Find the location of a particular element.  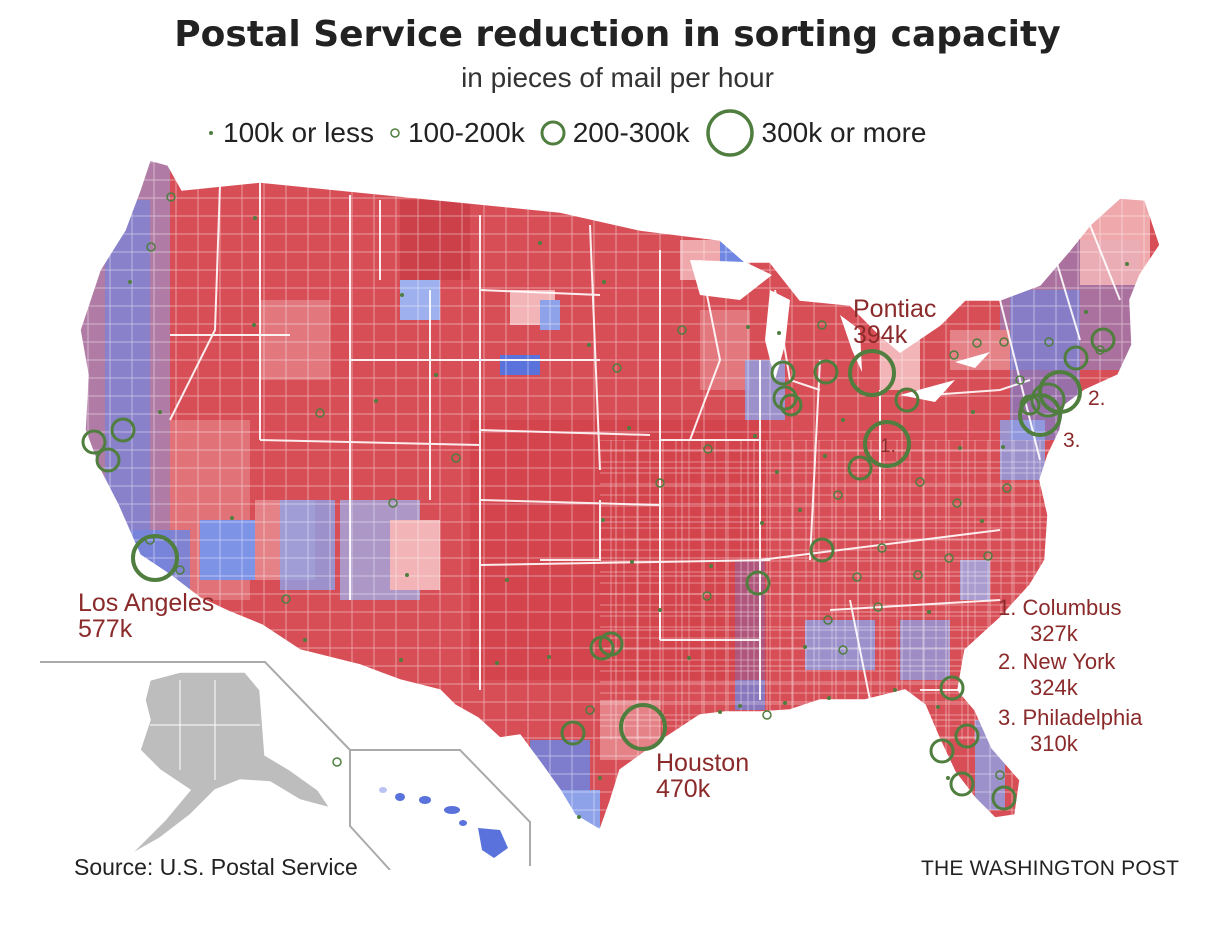

callout-pontiac-value: 394k is located at coordinates (880, 335).